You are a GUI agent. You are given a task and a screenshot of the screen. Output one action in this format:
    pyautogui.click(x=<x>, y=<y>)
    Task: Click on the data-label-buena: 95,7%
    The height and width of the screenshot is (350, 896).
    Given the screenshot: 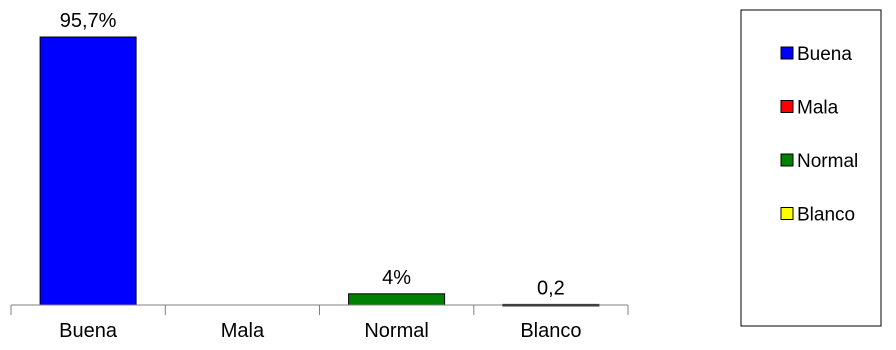 What is the action you would take?
    pyautogui.click(x=88, y=21)
    